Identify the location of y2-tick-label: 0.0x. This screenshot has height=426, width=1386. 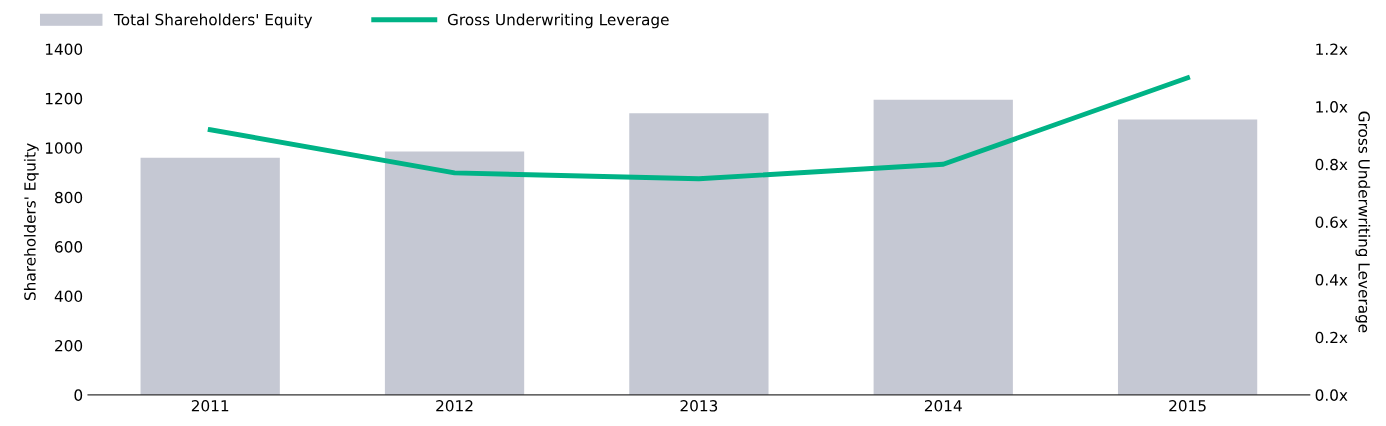
(1331, 395).